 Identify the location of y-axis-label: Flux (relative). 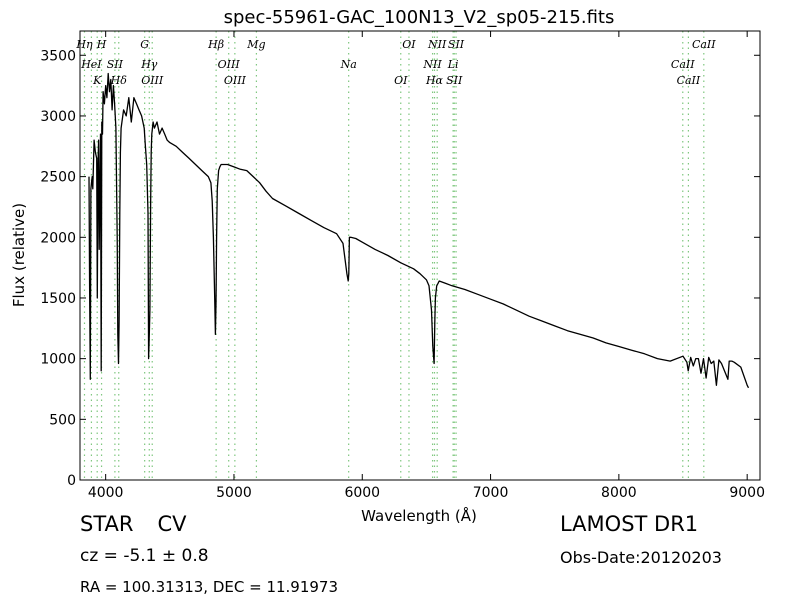
(19, 255).